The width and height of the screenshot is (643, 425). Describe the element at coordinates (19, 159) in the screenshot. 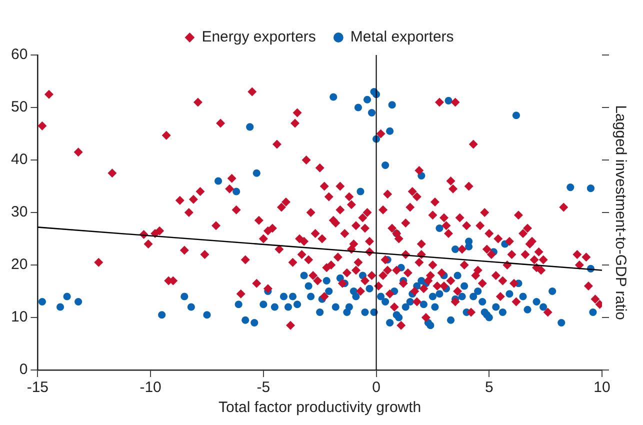

I see `y-tick-label: 40` at that location.